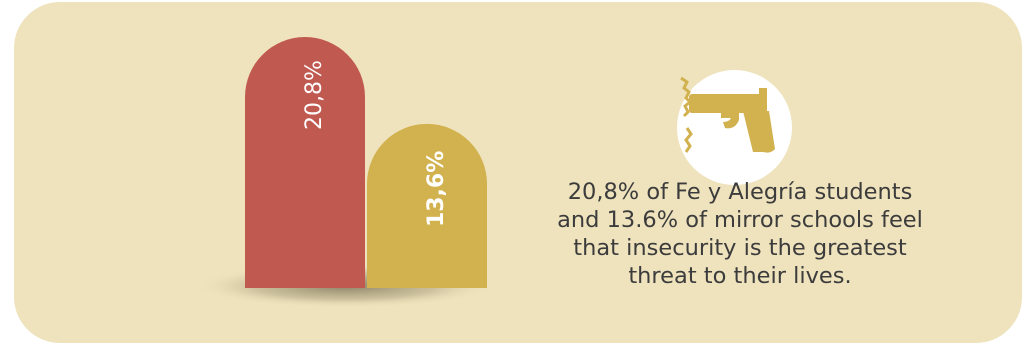 Image resolution: width=1027 pixels, height=347 pixels. Describe the element at coordinates (436, 189) in the screenshot. I see `bar-value-label-2: 13,6%` at that location.